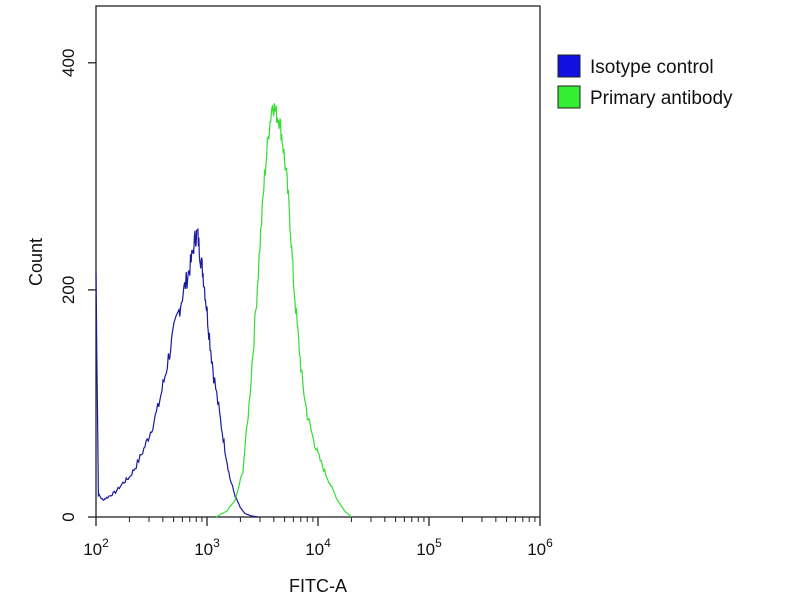 The image size is (800, 600). I want to click on legend-swatch-primary-antibody, so click(569, 97).